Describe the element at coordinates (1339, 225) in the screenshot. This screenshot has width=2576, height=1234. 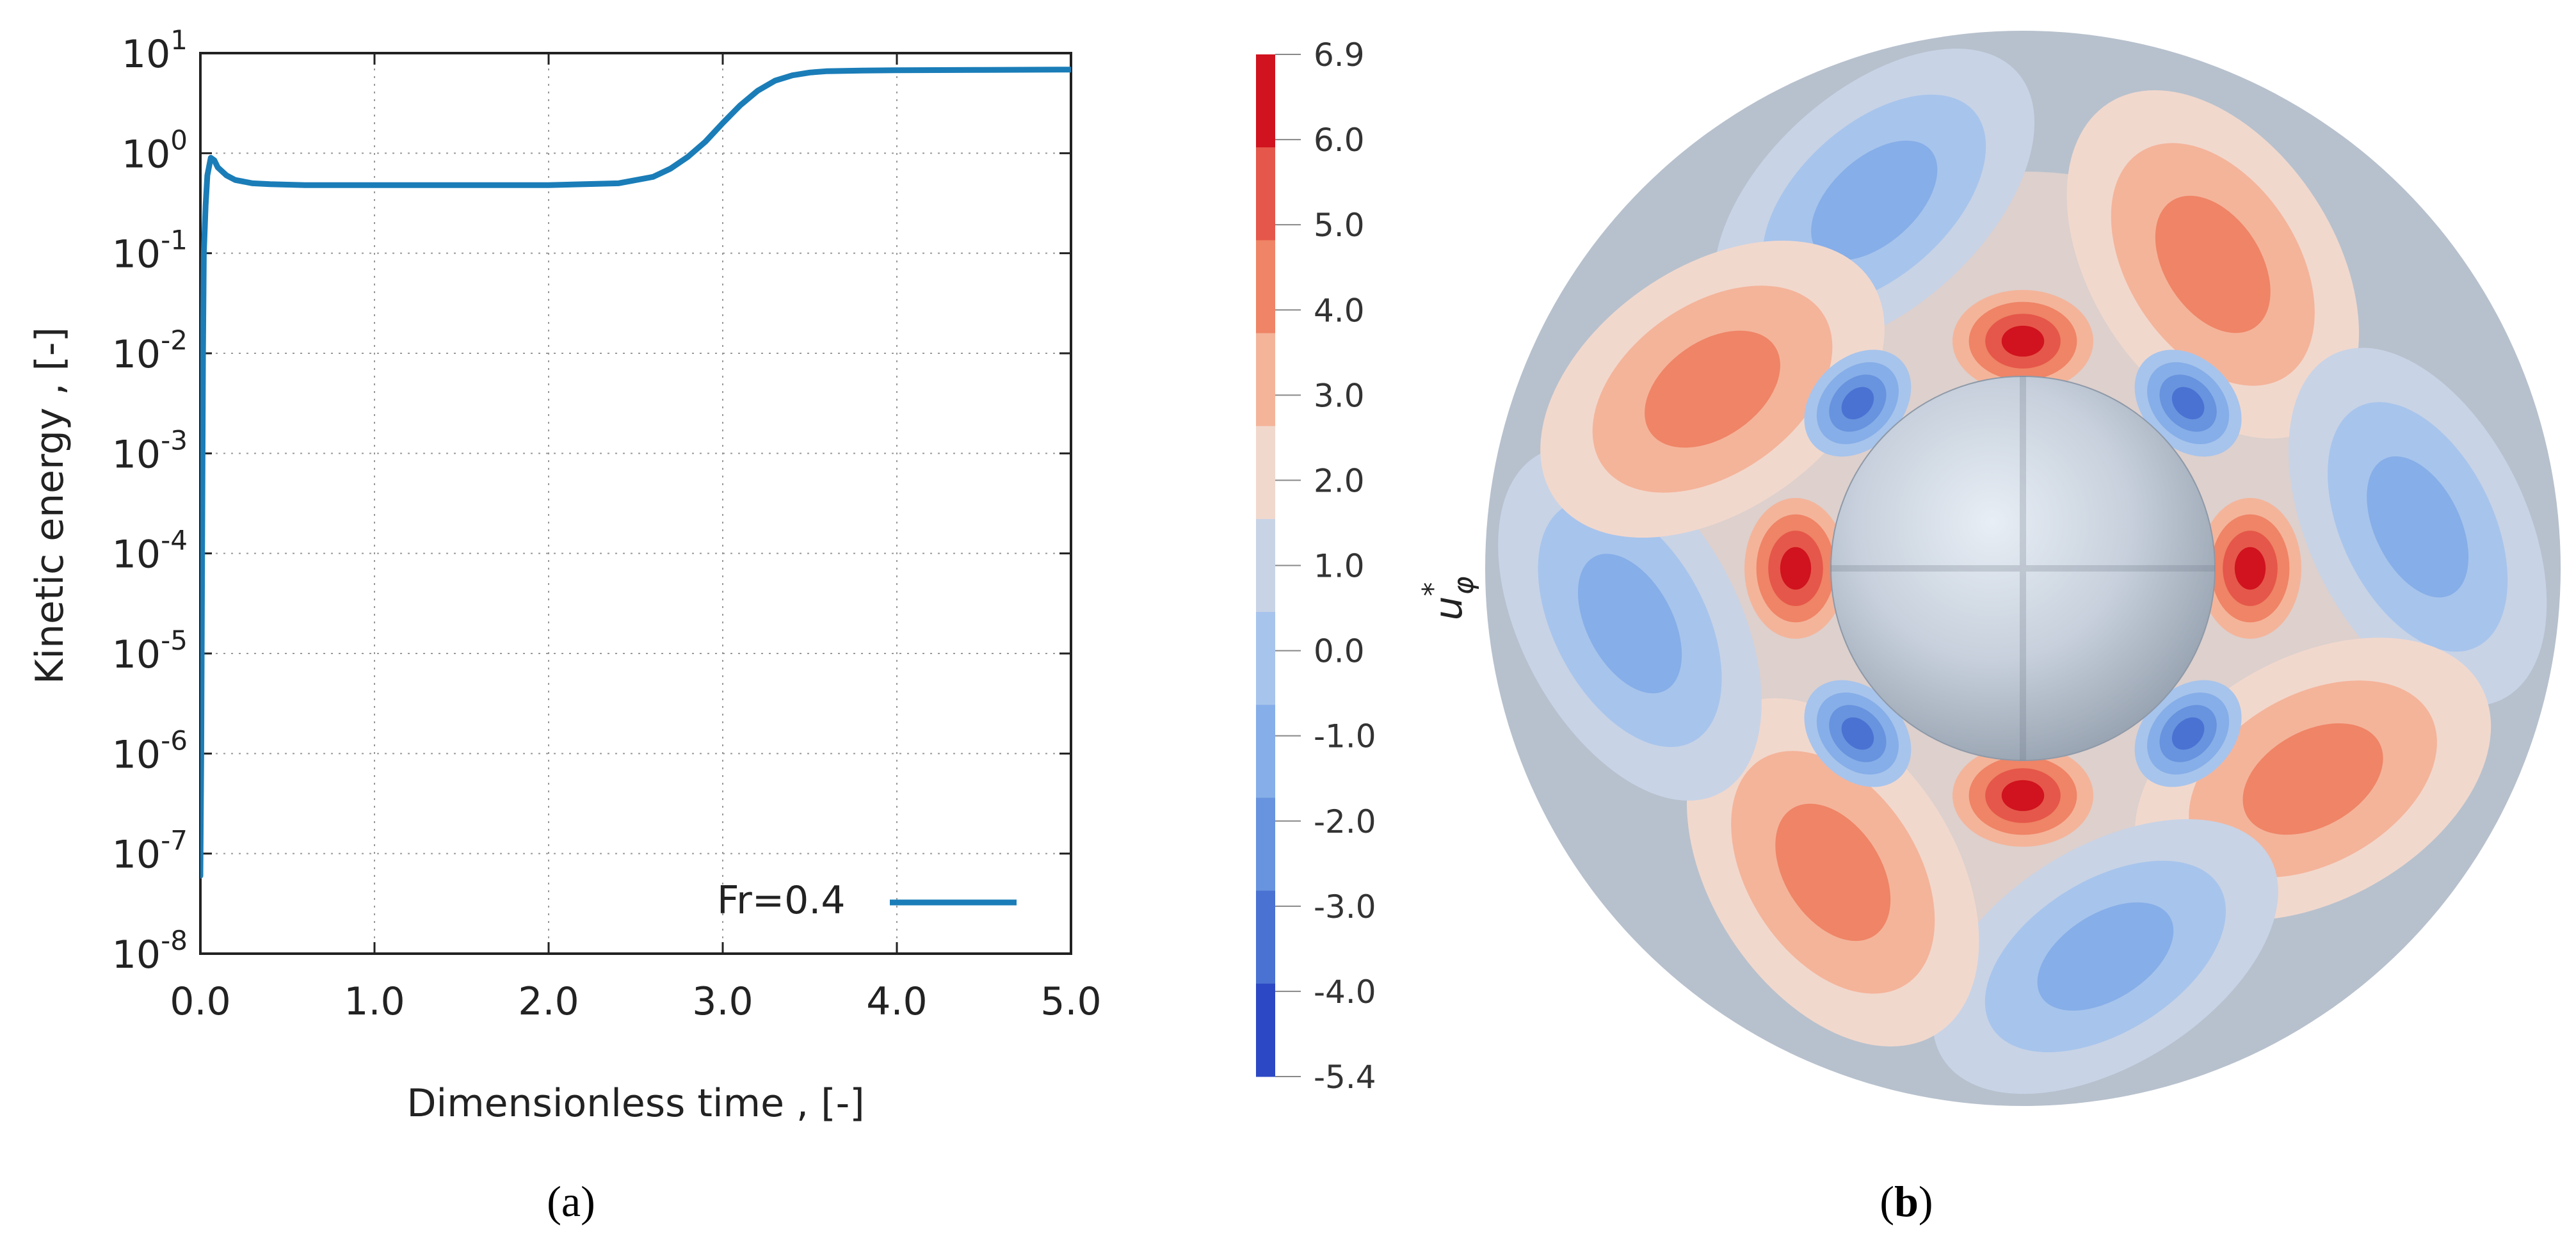
I see `colorbar-tick-label: 5.0` at that location.